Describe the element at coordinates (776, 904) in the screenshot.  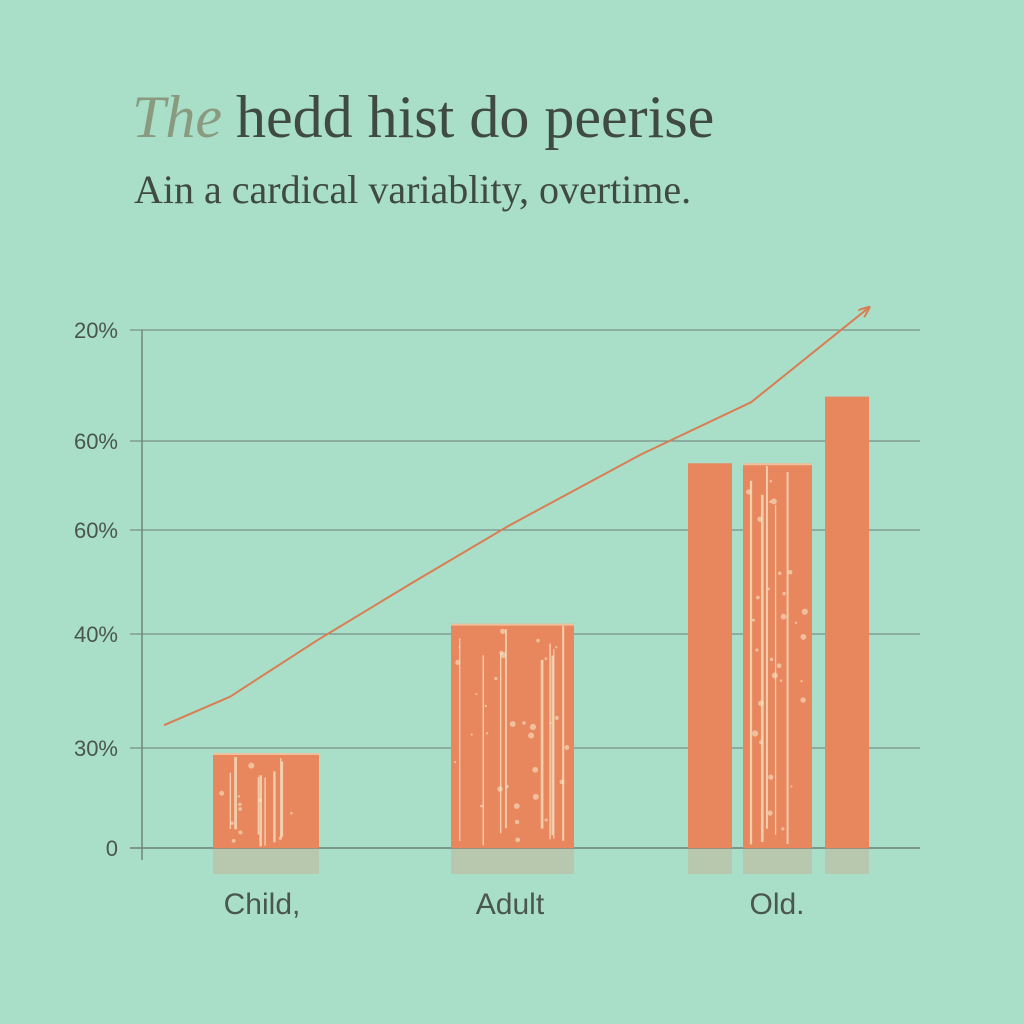
I see `x-category-label: Old.` at that location.